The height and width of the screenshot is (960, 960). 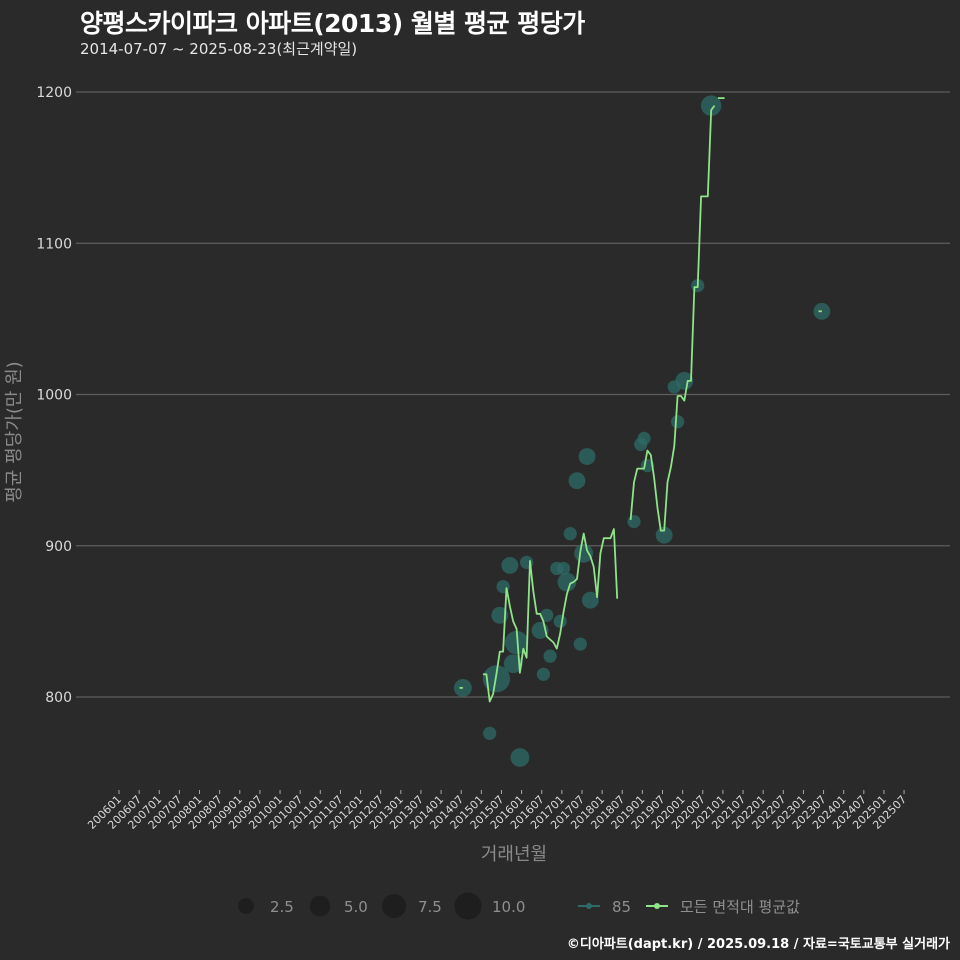 What do you see at coordinates (740, 907) in the screenshot?
I see `legend-series-label: 모든 면적대 평균값` at bounding box center [740, 907].